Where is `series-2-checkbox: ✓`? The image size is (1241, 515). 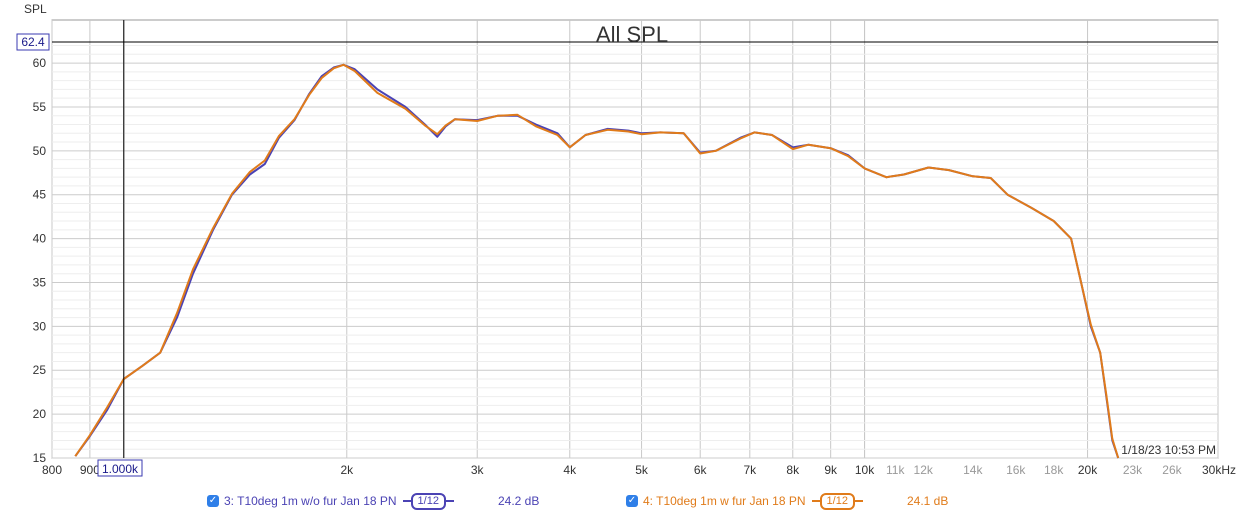 series-2-checkbox: ✓ is located at coordinates (632, 501).